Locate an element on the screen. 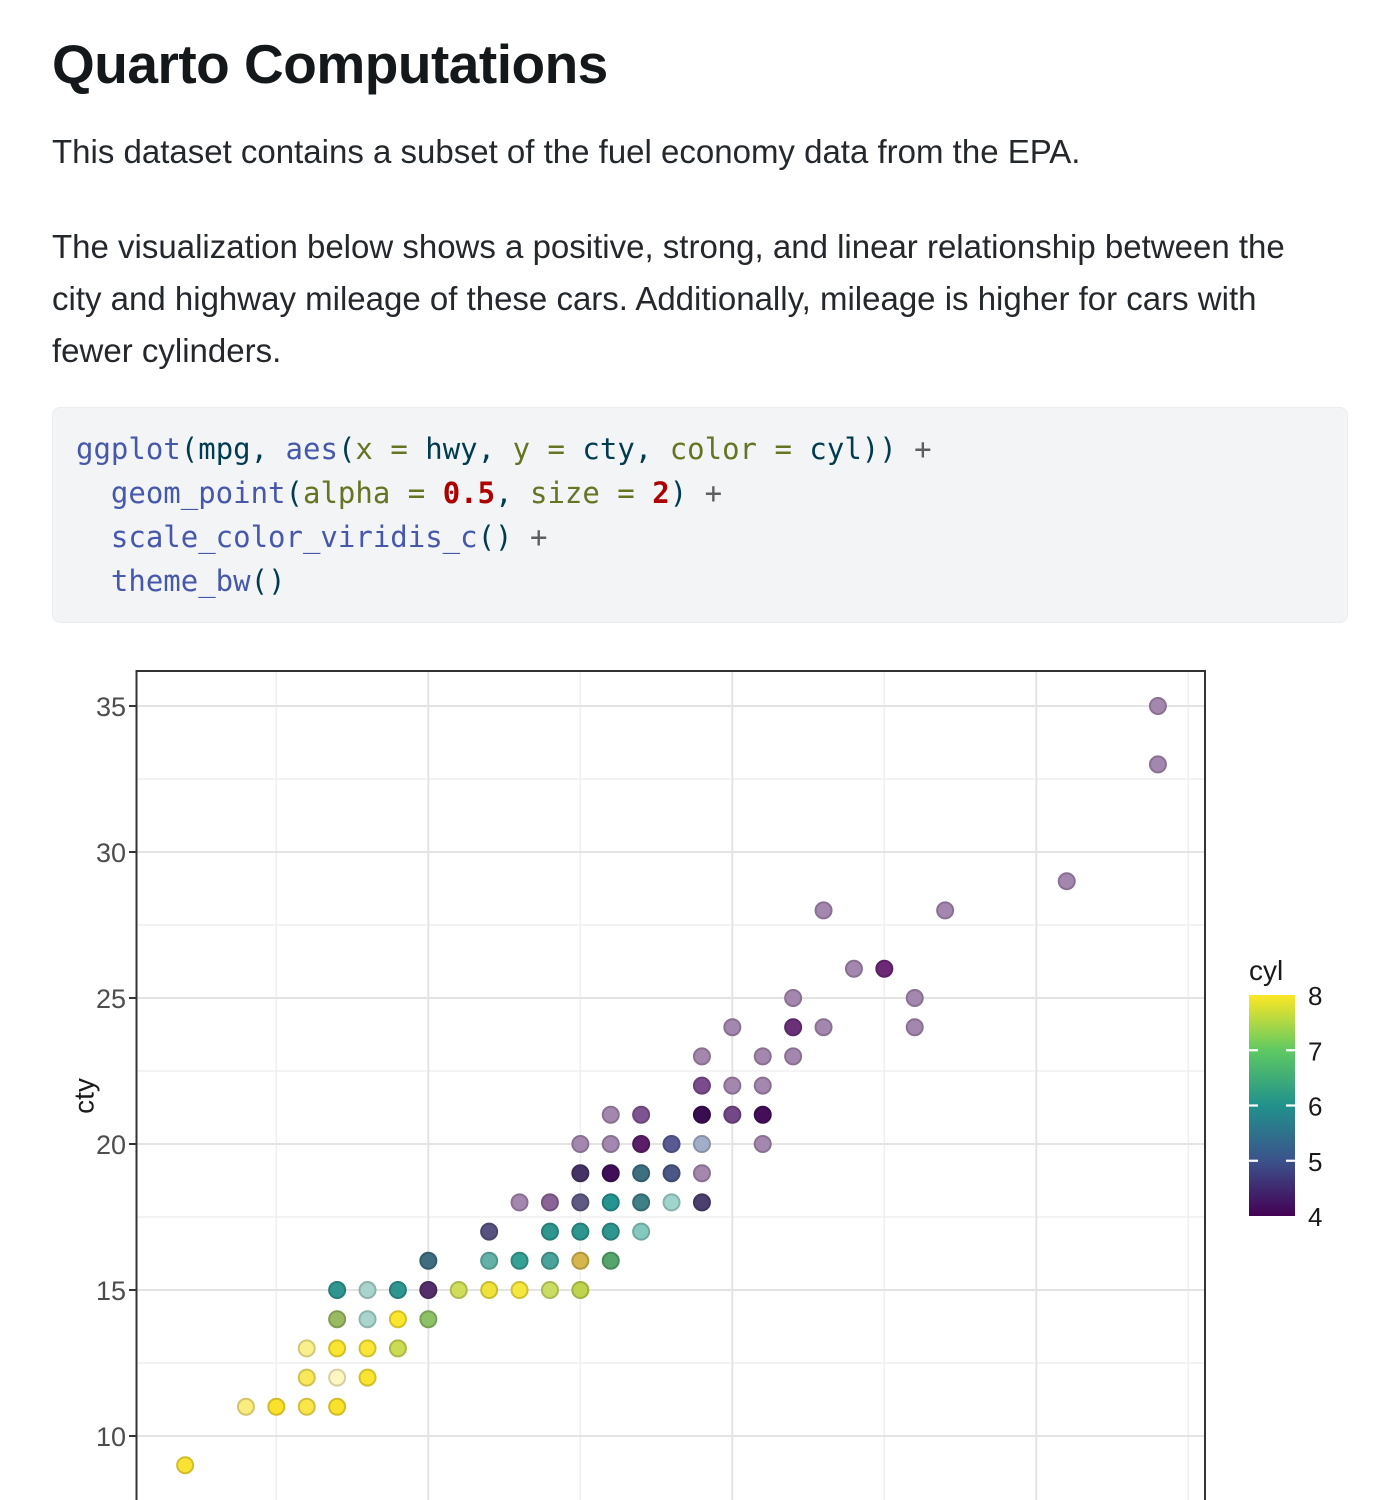 This screenshot has width=1400, height=1500. y-tick-label: 10 is located at coordinates (111, 1437).